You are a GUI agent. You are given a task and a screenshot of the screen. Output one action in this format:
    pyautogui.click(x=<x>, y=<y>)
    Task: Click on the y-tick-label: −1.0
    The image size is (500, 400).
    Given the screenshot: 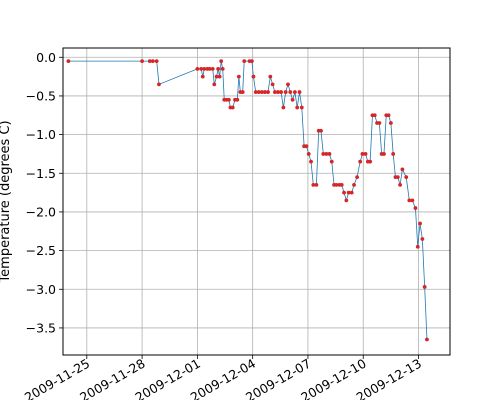 What is the action you would take?
    pyautogui.click(x=41, y=134)
    